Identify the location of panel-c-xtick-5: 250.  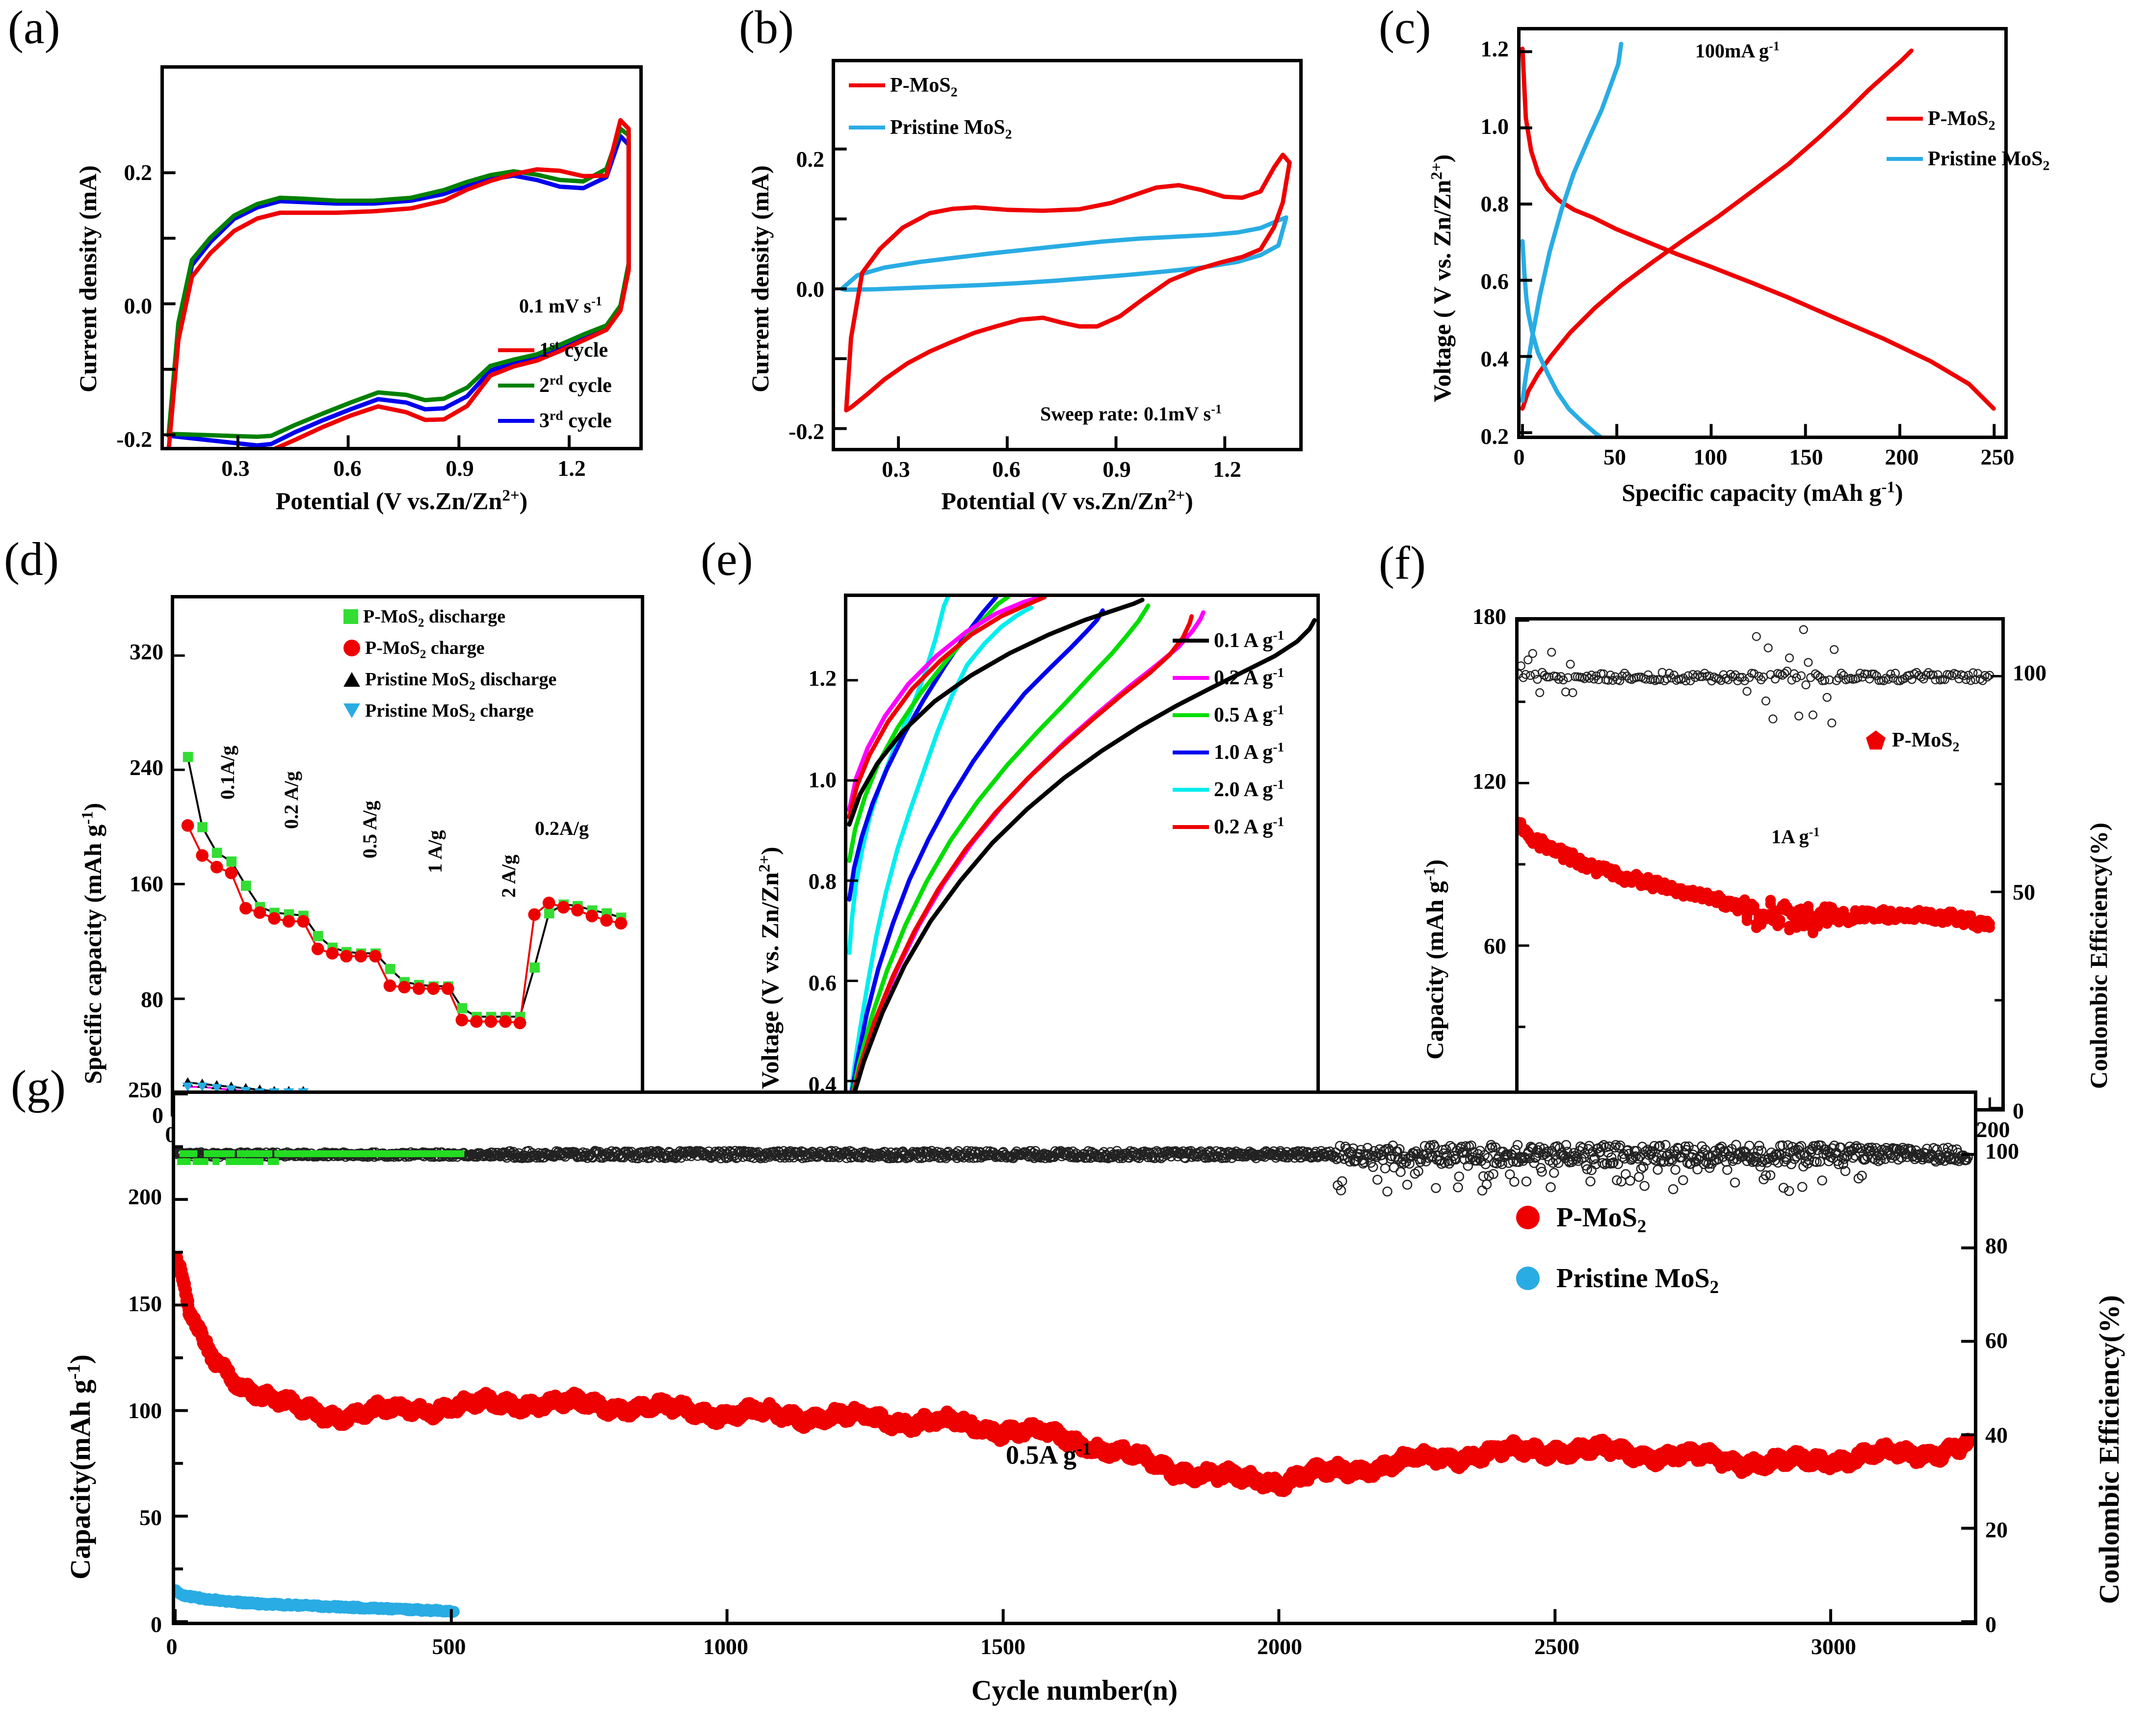
(1997, 456).